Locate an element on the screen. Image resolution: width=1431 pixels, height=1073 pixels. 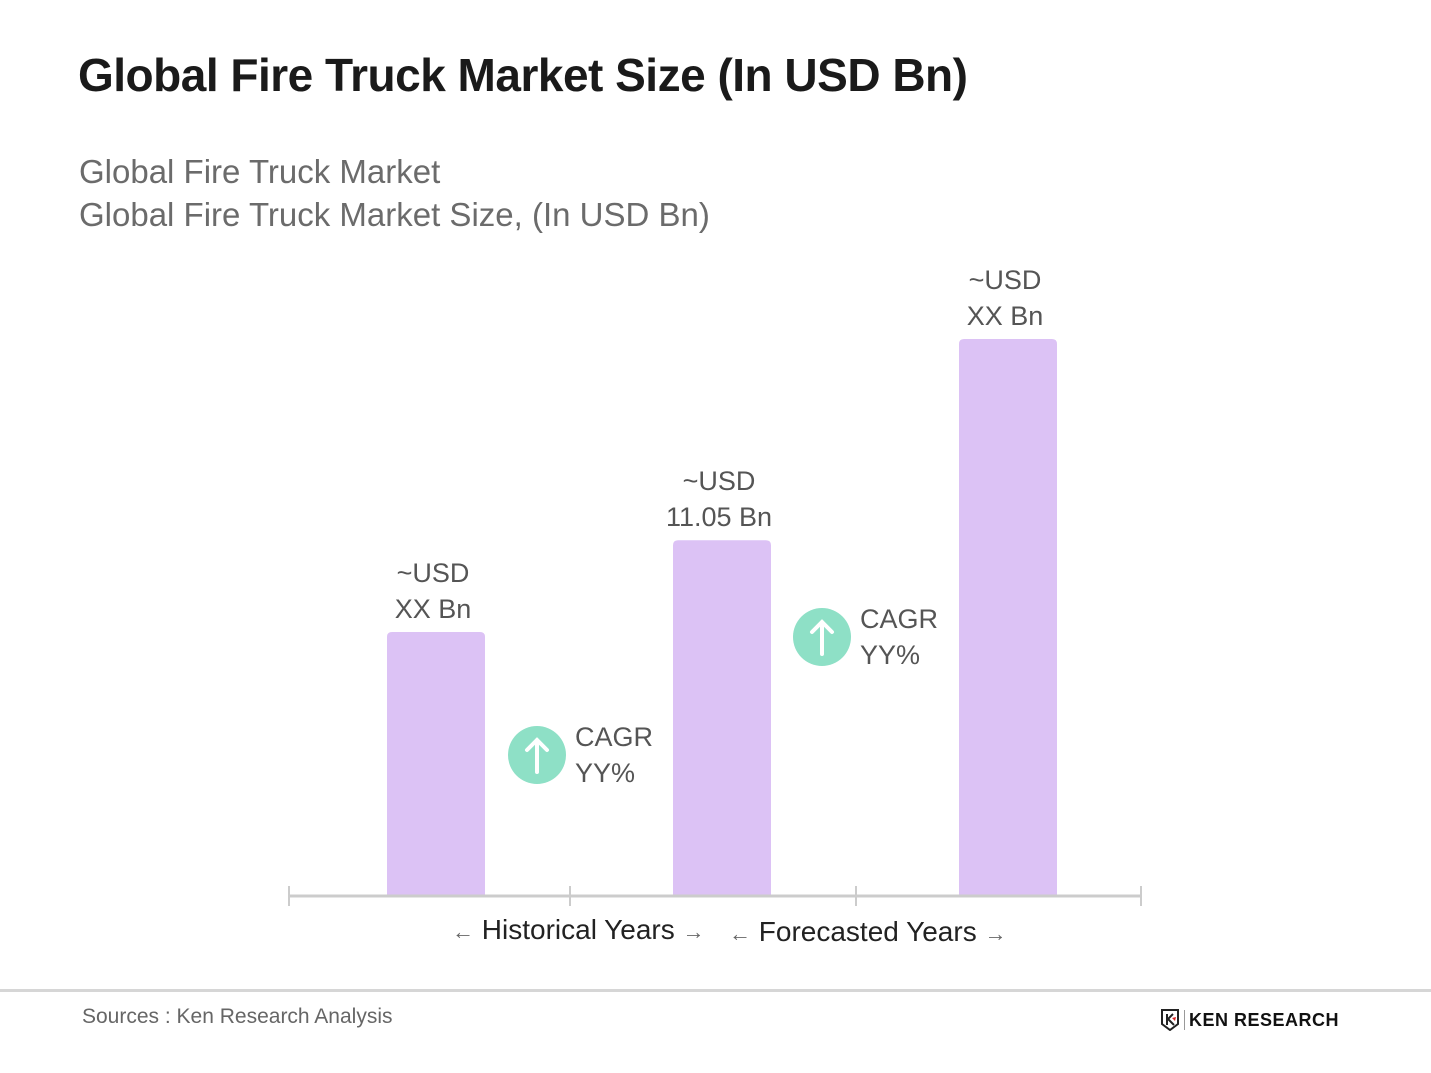
chart-subtitle-1: Global Fire Truck Market is located at coordinates (260, 171).